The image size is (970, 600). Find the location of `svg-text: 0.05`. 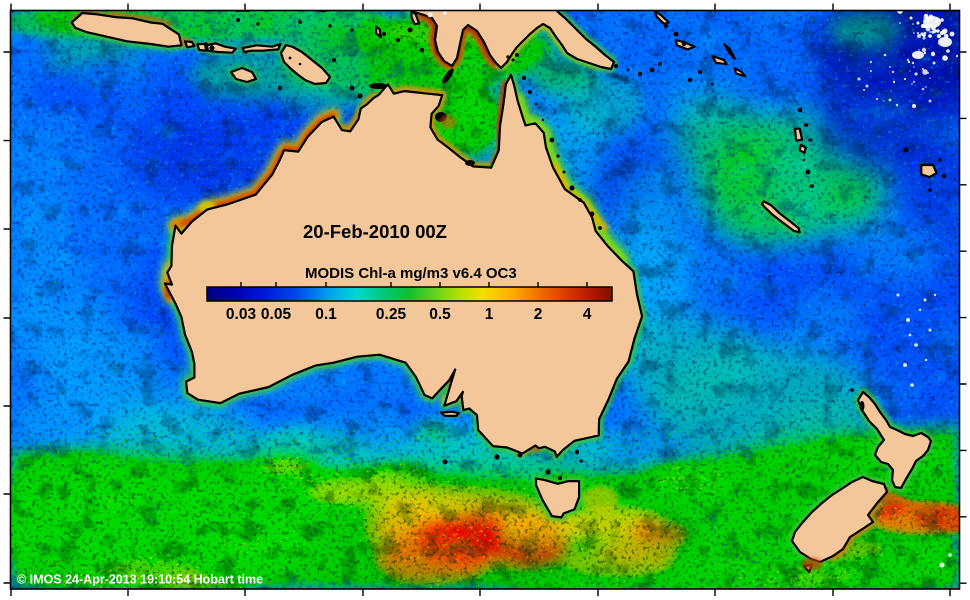

svg-text: 0.05 is located at coordinates (276, 314).